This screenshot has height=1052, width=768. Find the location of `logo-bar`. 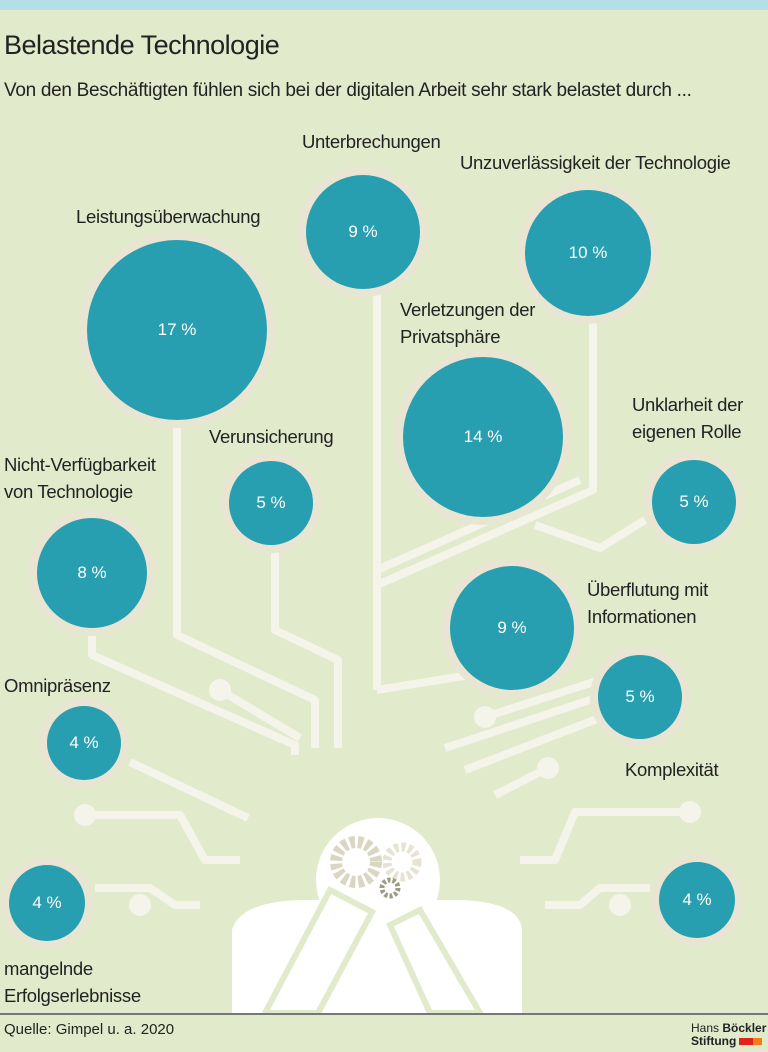

logo-bar is located at coordinates (751, 1041).